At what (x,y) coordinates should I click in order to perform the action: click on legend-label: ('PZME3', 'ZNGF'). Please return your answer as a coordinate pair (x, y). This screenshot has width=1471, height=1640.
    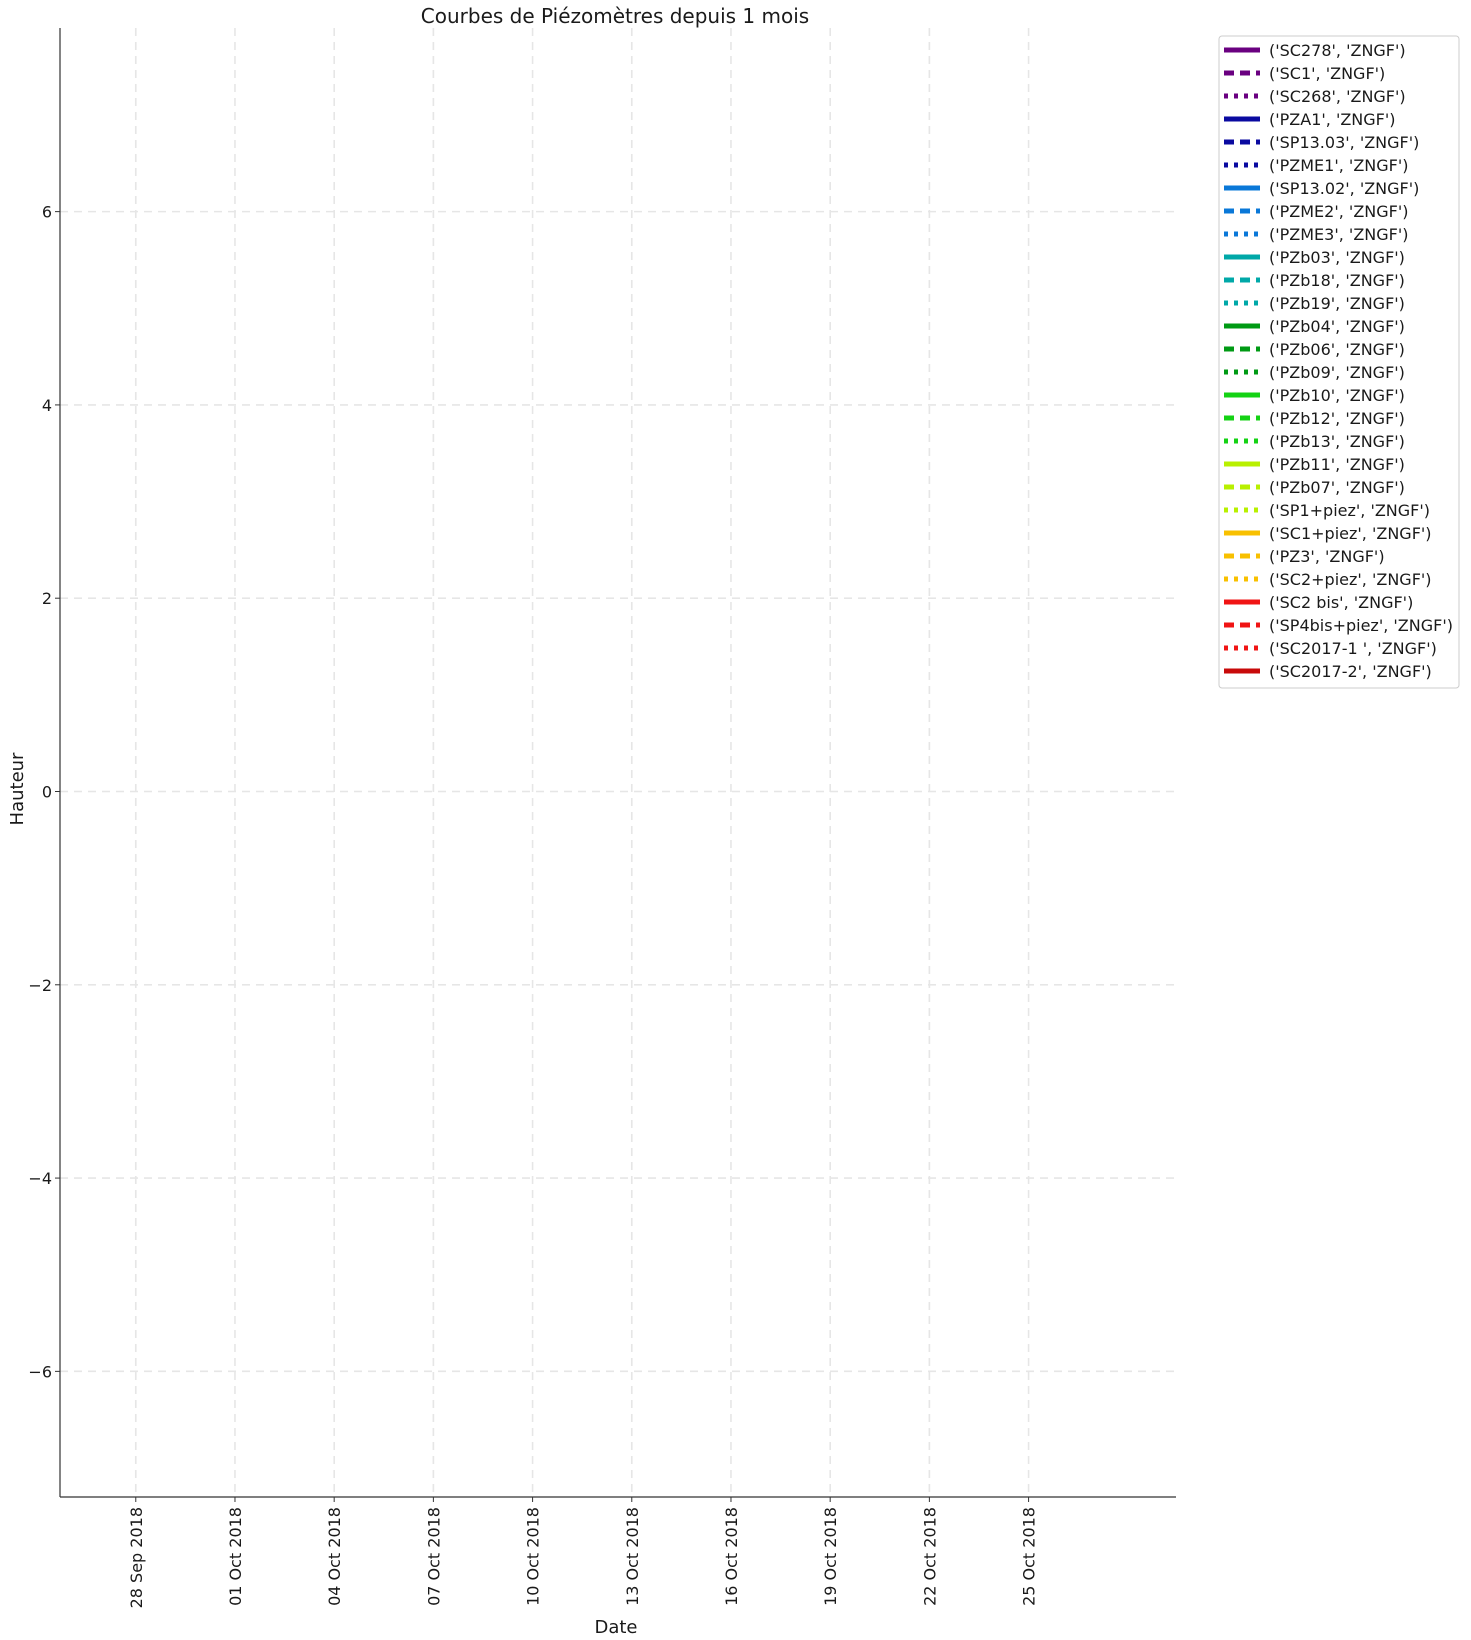
    Looking at the image, I should click on (1338, 234).